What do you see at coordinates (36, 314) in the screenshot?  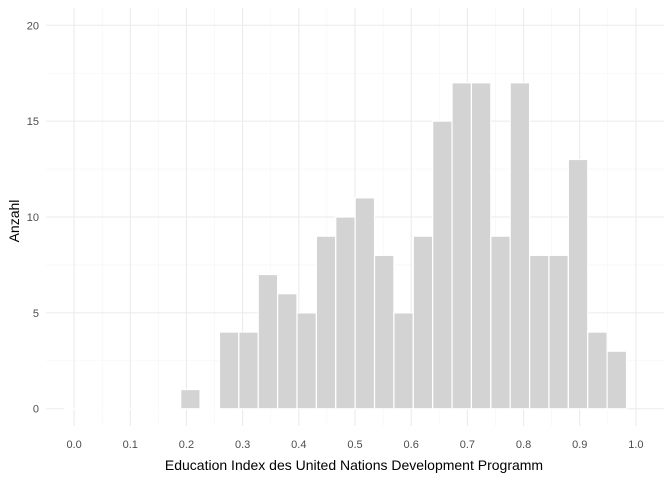 I see `y-tick-label: 5` at bounding box center [36, 314].